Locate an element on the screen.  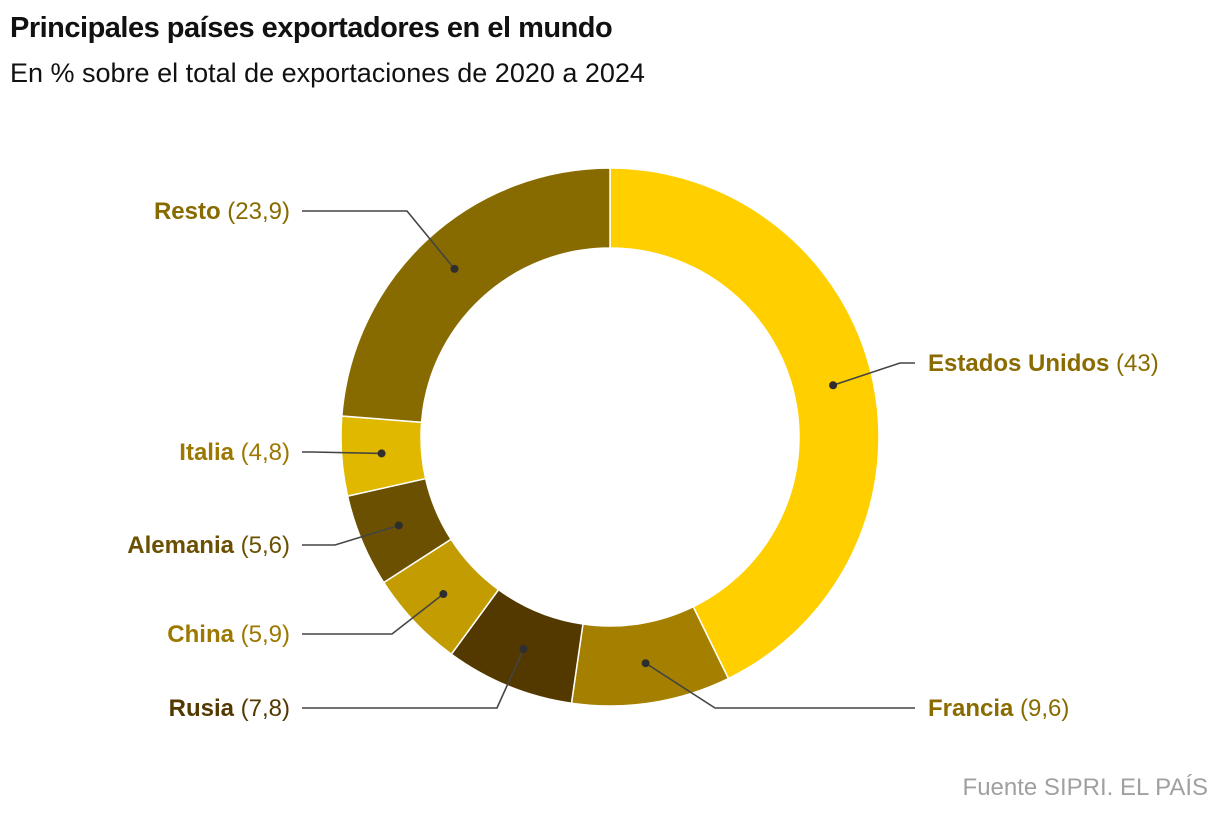
slice-label-value: (43) is located at coordinates (1137, 363).